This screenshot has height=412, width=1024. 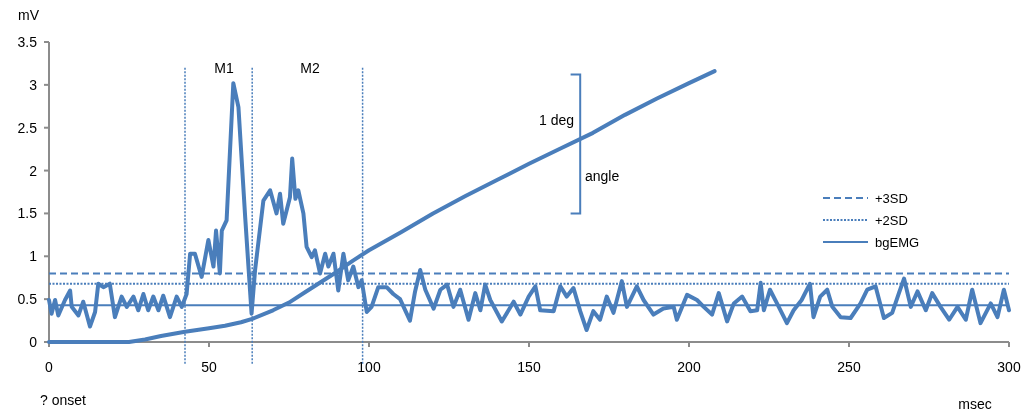 I want to click on annotation: 1 deg, so click(x=556, y=120).